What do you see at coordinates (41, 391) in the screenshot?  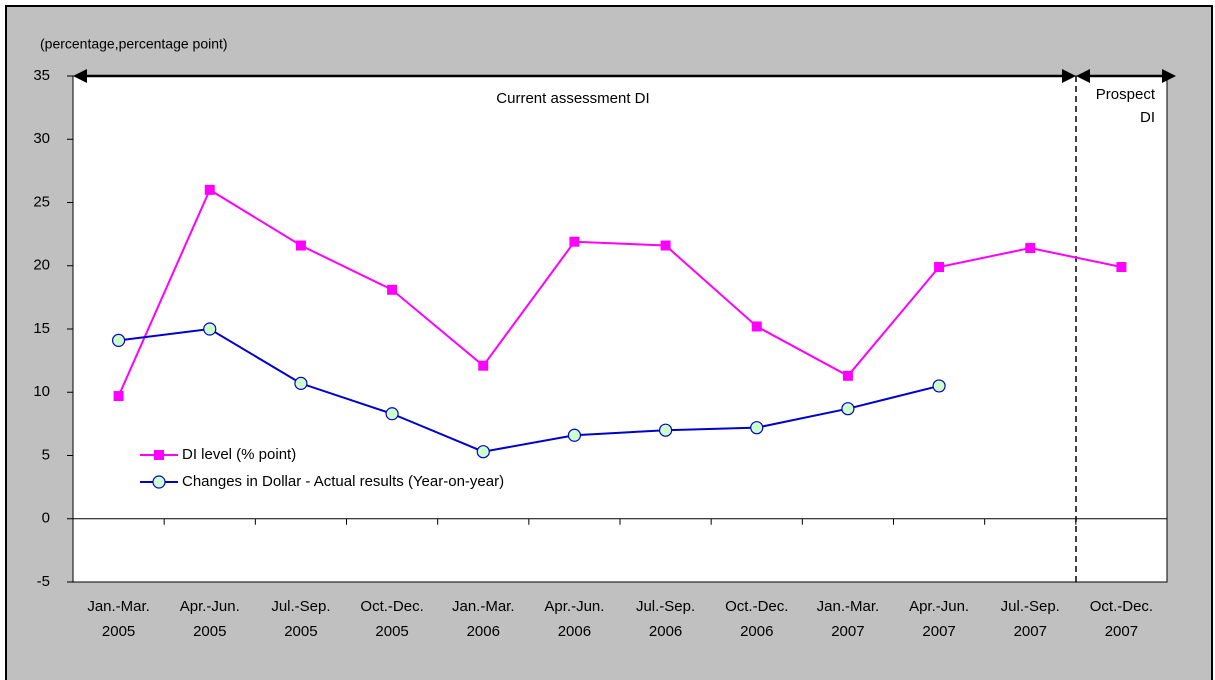 I see `y-tick-label: 10` at bounding box center [41, 391].